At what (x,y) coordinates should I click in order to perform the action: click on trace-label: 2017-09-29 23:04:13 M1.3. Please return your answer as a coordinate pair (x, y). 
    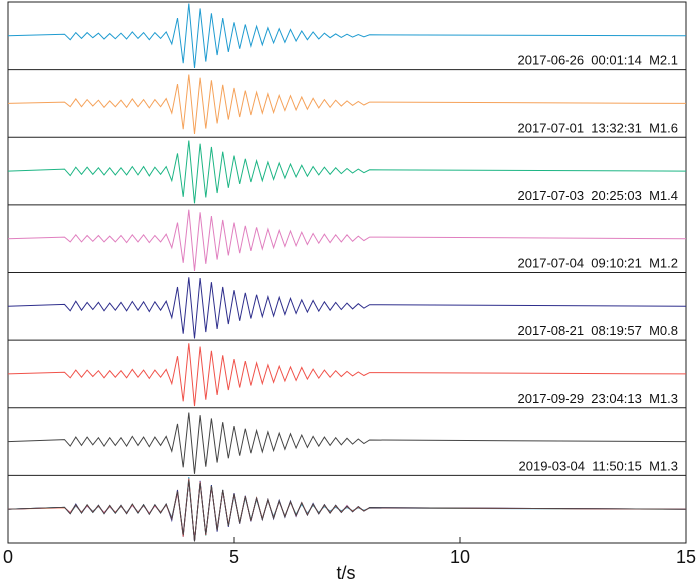
    Looking at the image, I should click on (598, 398).